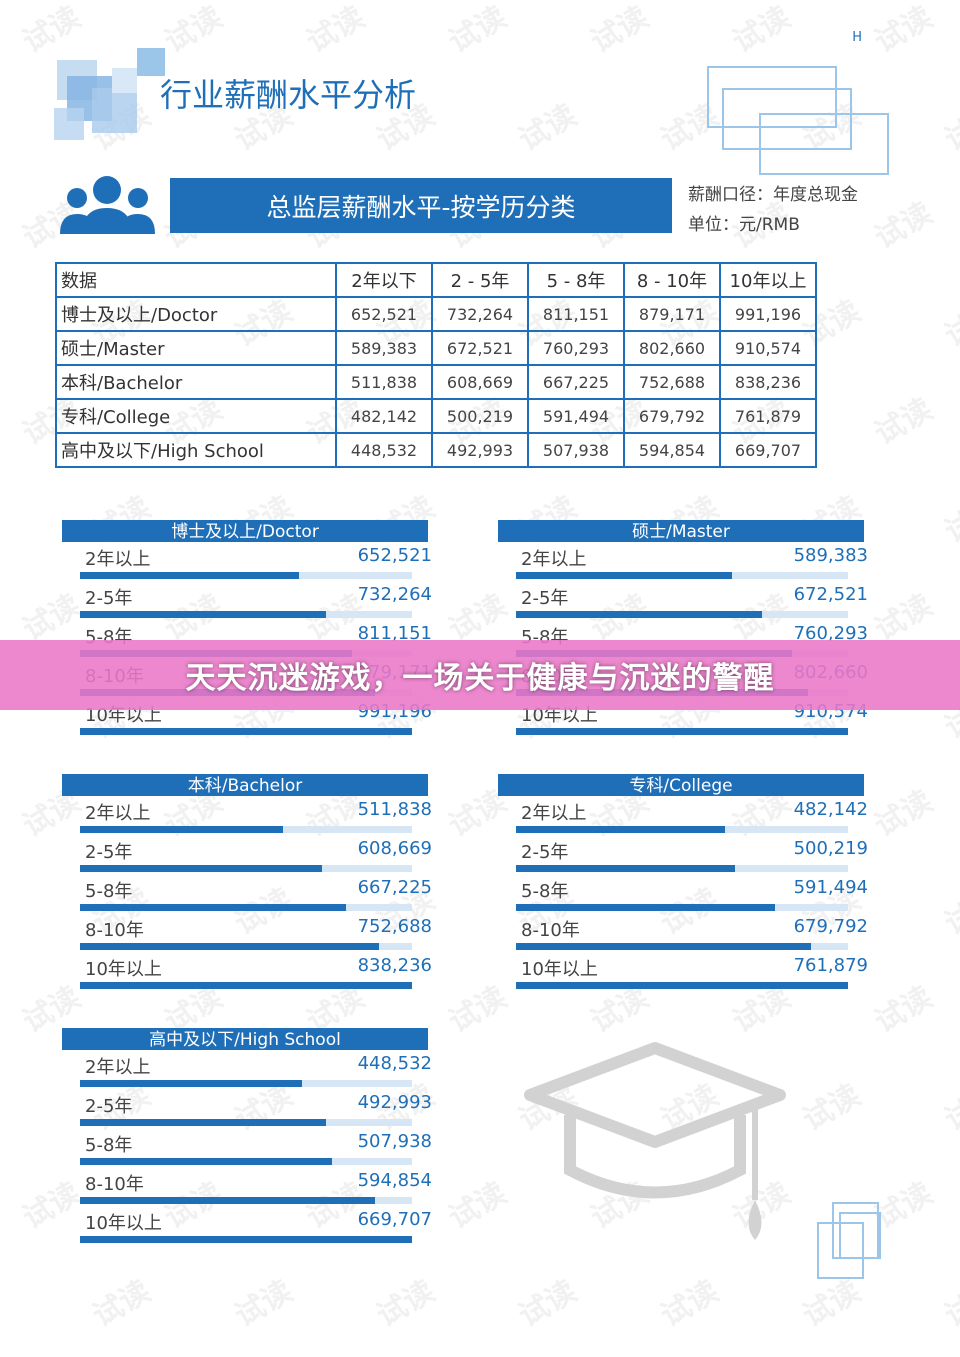  Describe the element at coordinates (265, 893) in the screenshot. I see `list-item: 5-8年 667,225` at that location.